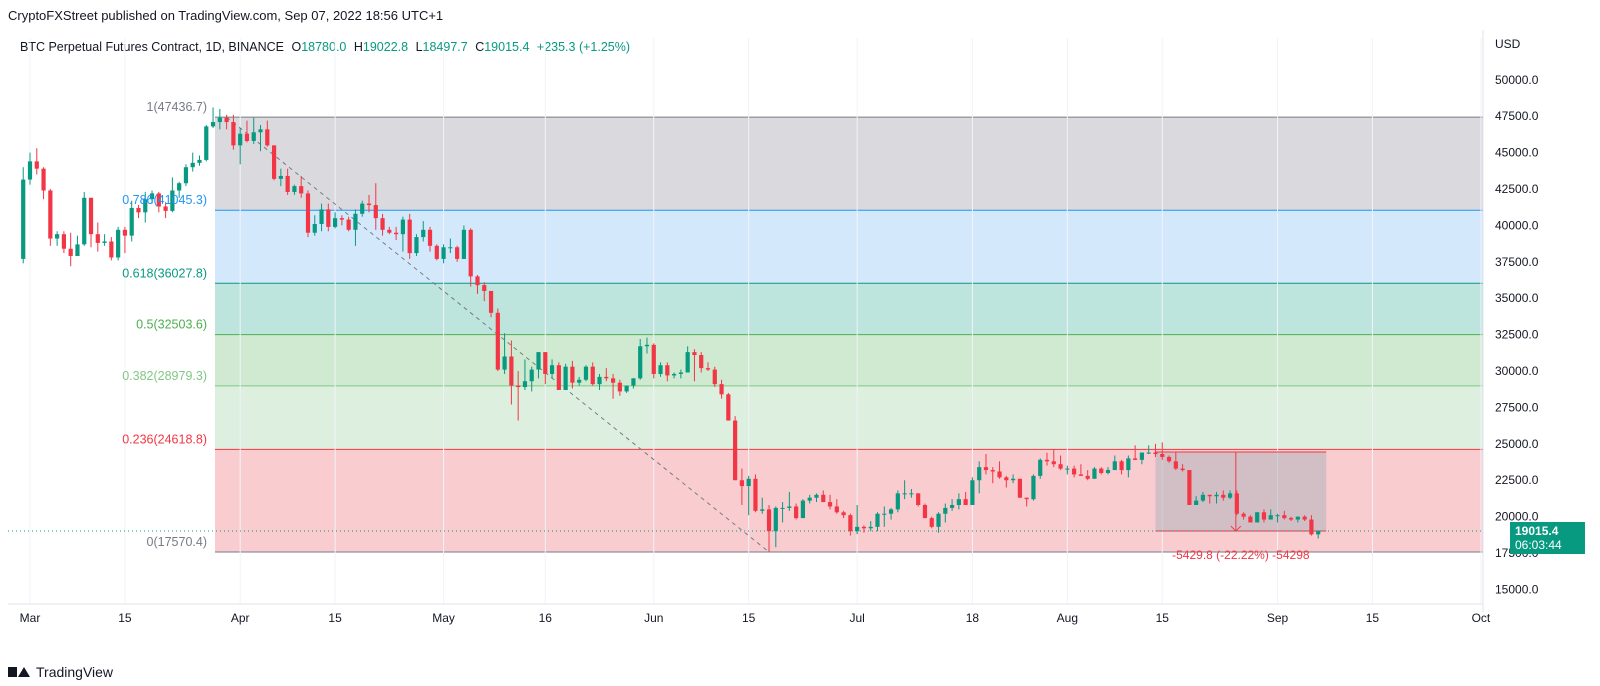 This screenshot has height=686, width=1600. I want to click on measure-arrow-head, so click(1236, 528).